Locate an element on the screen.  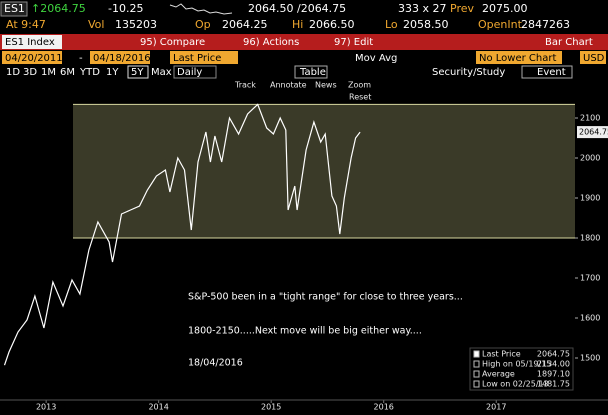
period: YTD is located at coordinates (89, 72).